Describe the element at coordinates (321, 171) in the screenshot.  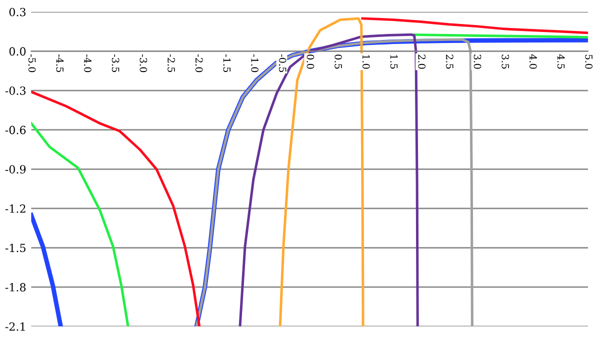
I see `line-series` at that location.